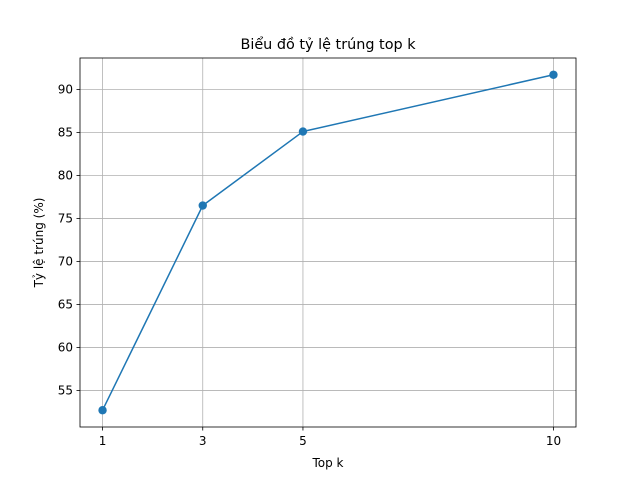  Describe the element at coordinates (65, 262) in the screenshot. I see `y-tick-label: 70` at that location.